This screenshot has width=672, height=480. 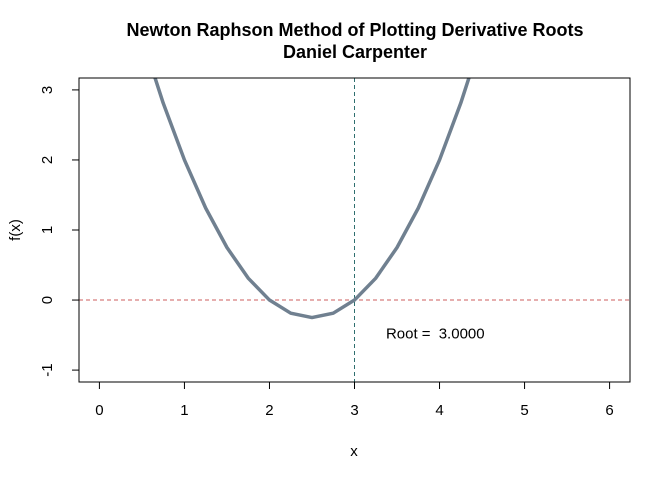 I want to click on root-label: Root =, so click(x=410, y=334).